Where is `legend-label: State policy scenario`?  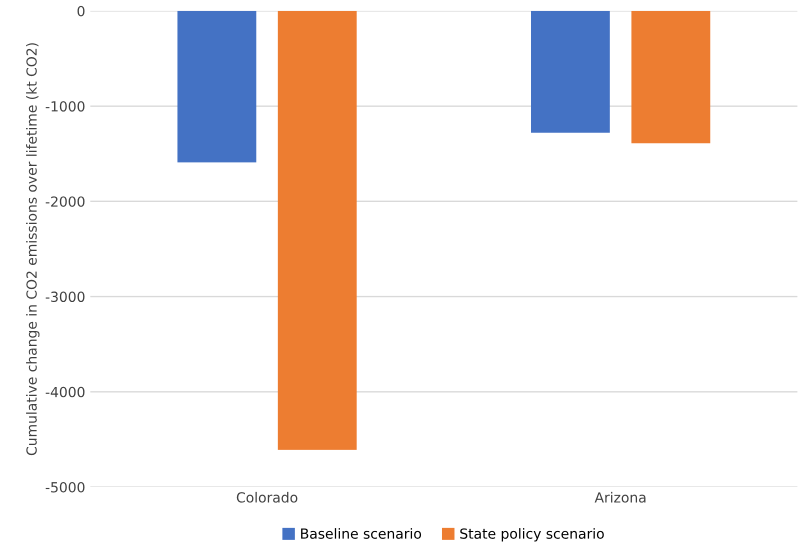 legend-label: State policy scenario is located at coordinates (532, 535).